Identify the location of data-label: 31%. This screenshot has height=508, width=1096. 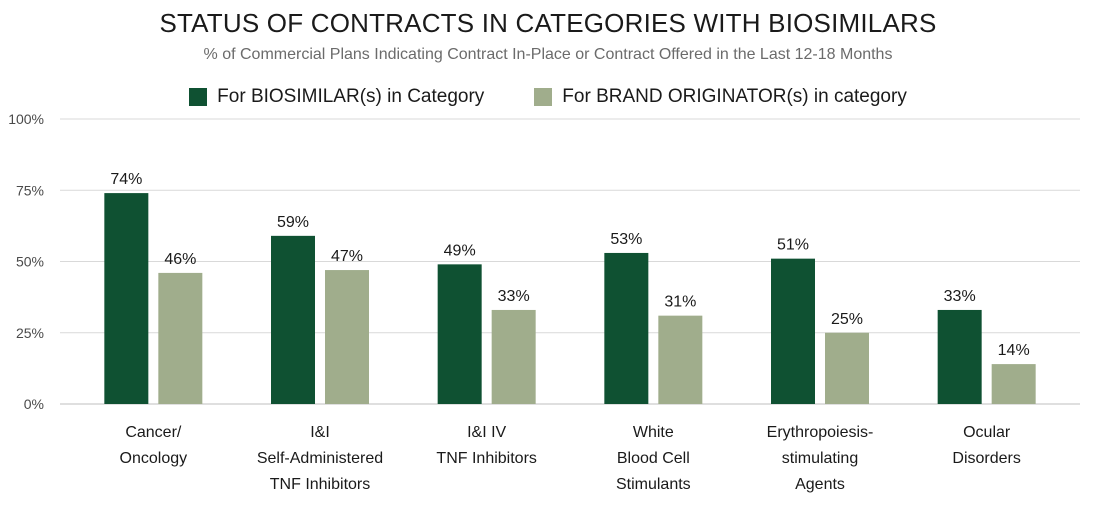
(680, 302).